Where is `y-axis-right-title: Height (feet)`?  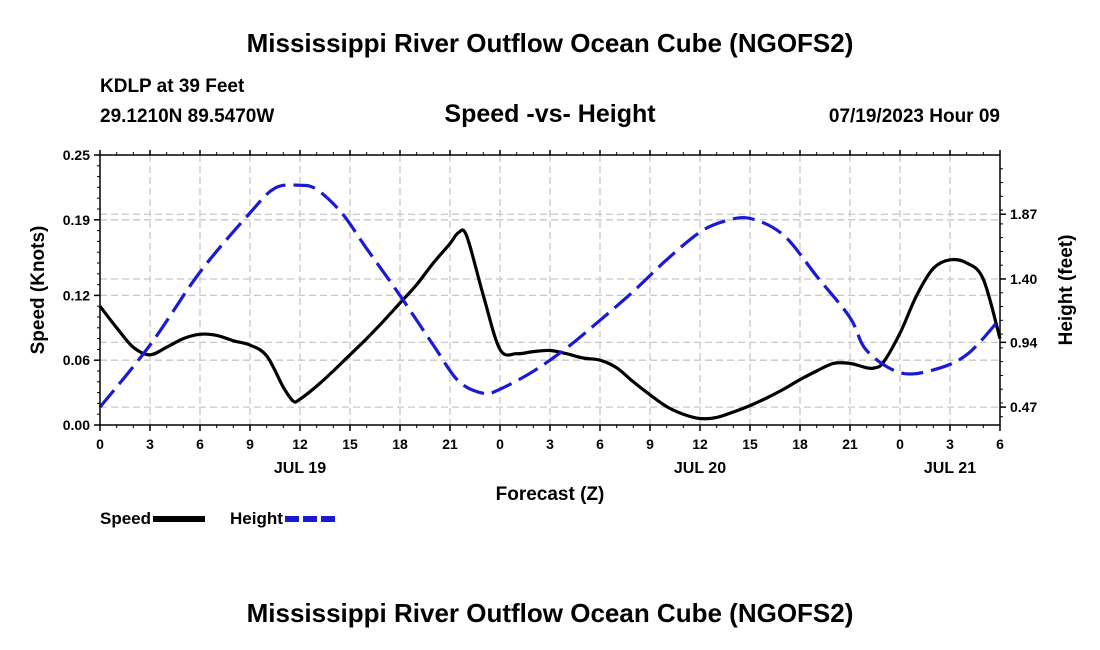 y-axis-right-title: Height (feet) is located at coordinates (1066, 290).